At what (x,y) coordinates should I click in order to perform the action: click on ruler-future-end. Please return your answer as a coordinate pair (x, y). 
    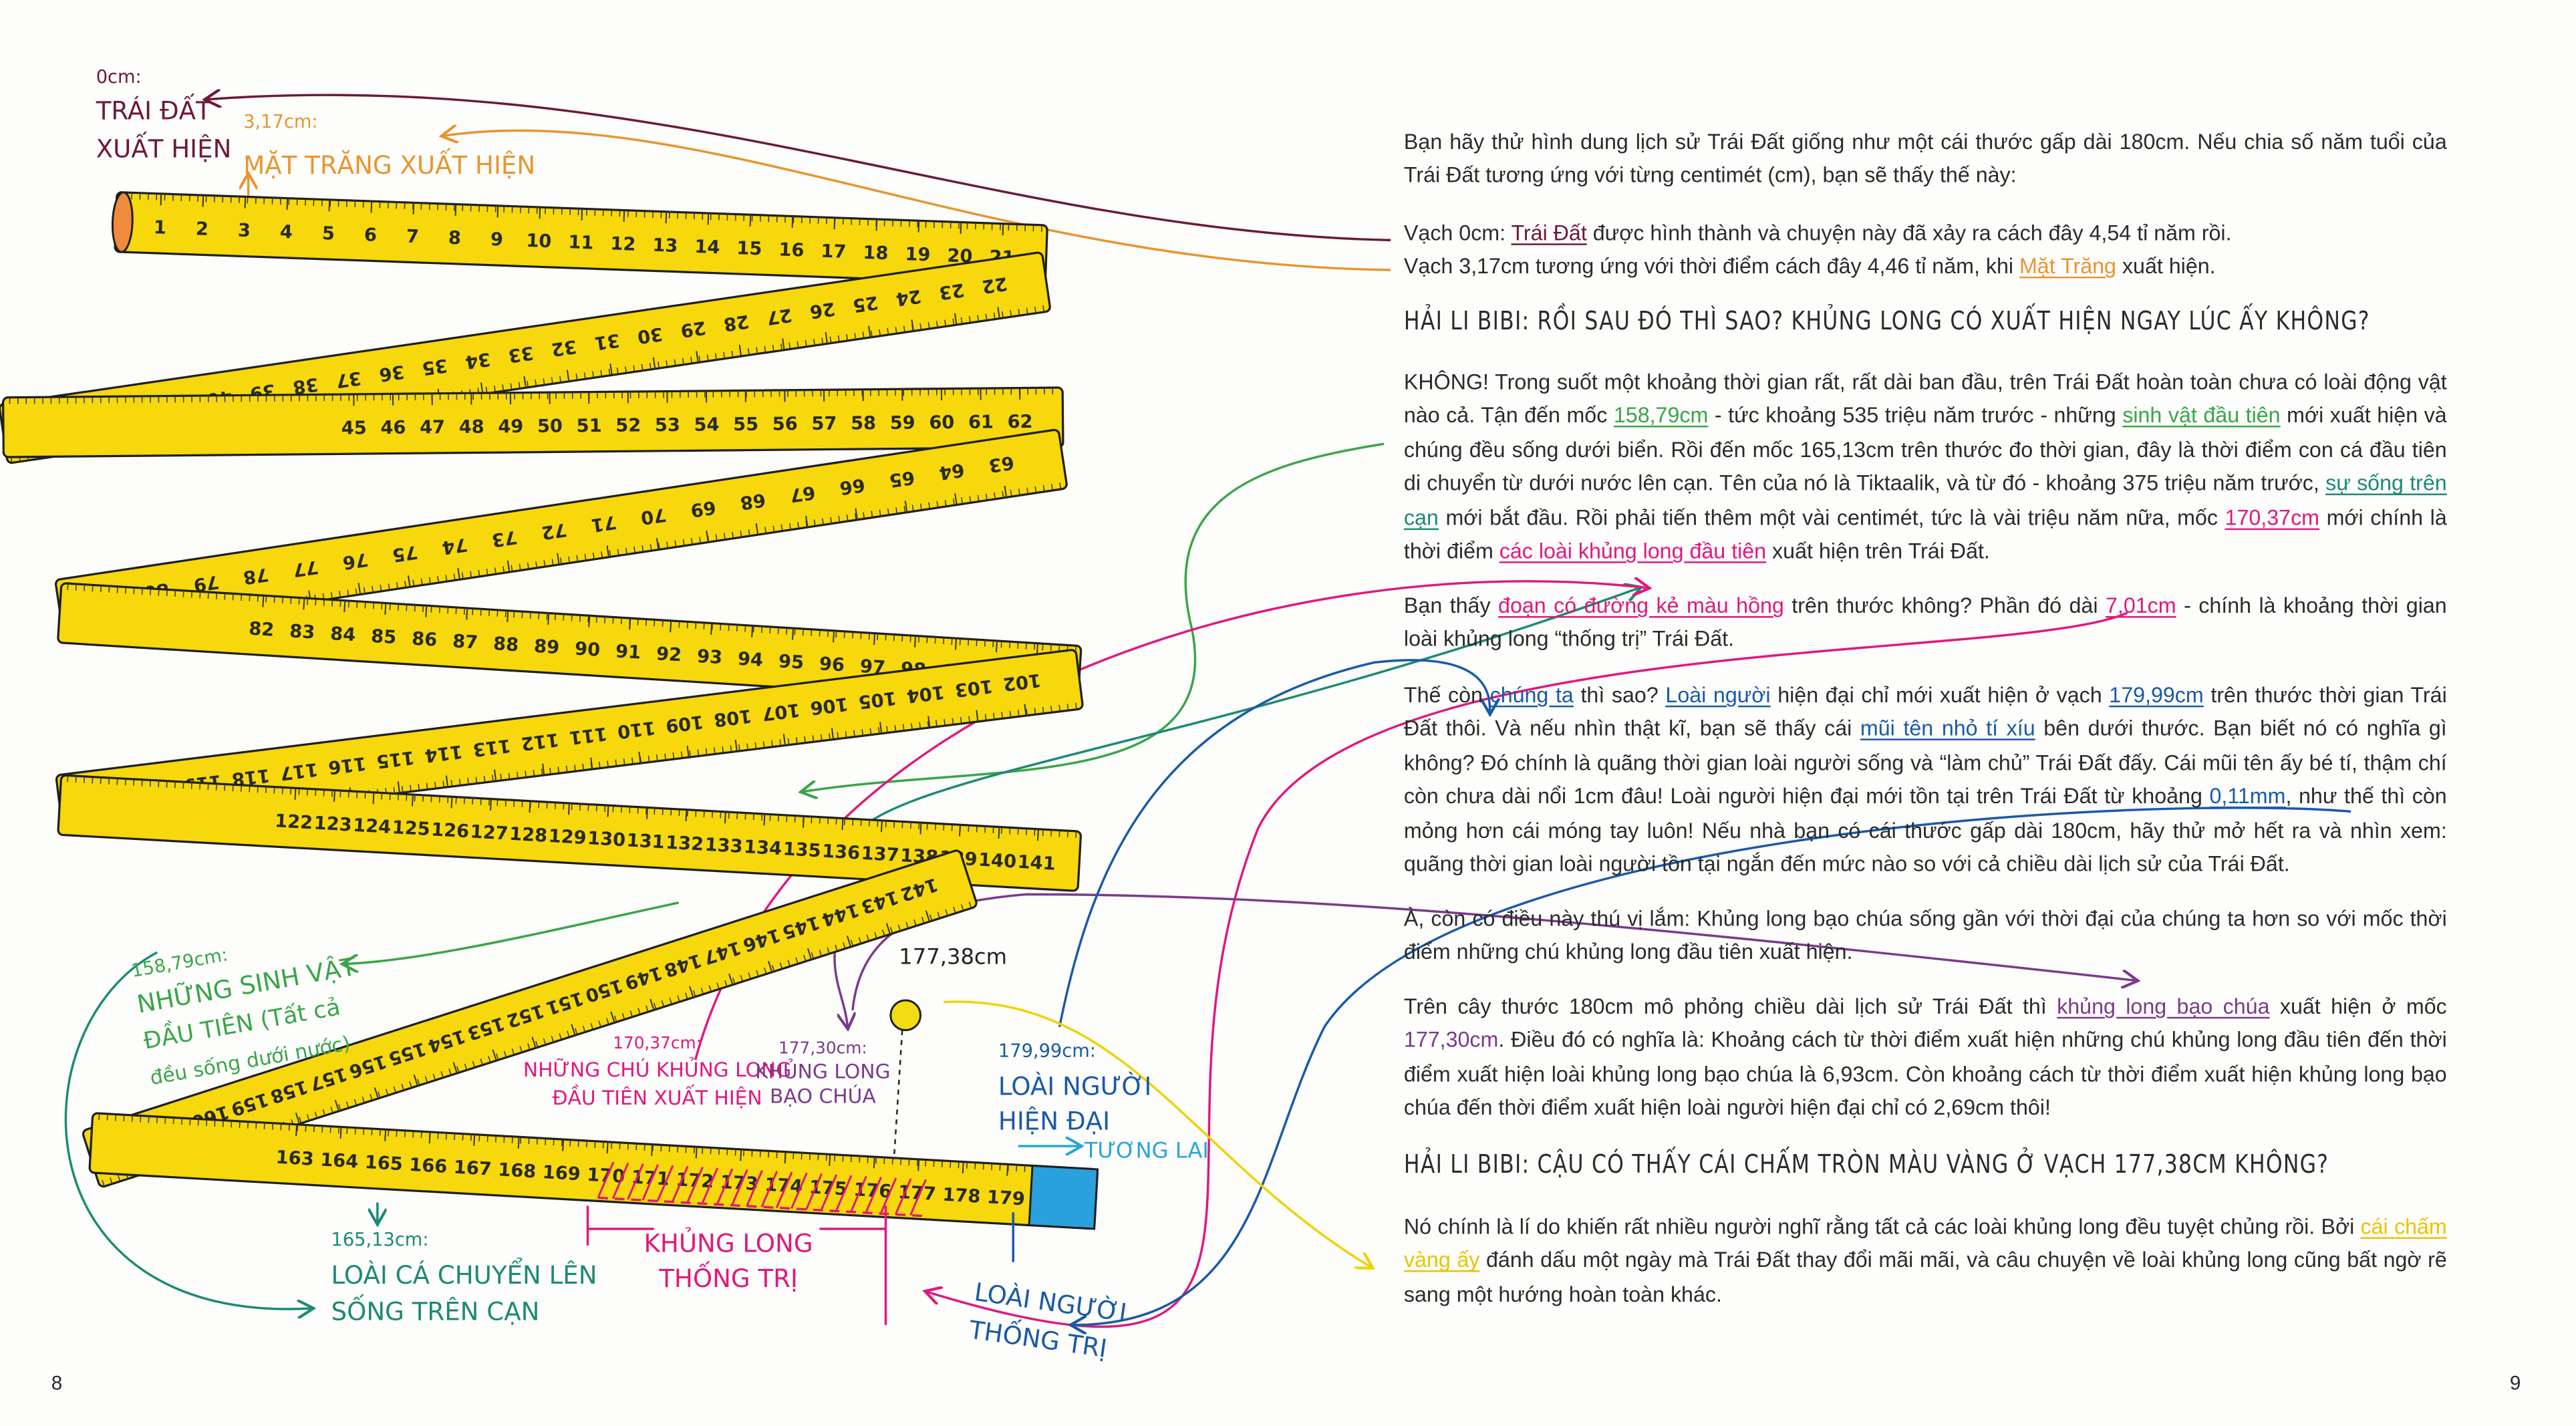
    Looking at the image, I should click on (1063, 1197).